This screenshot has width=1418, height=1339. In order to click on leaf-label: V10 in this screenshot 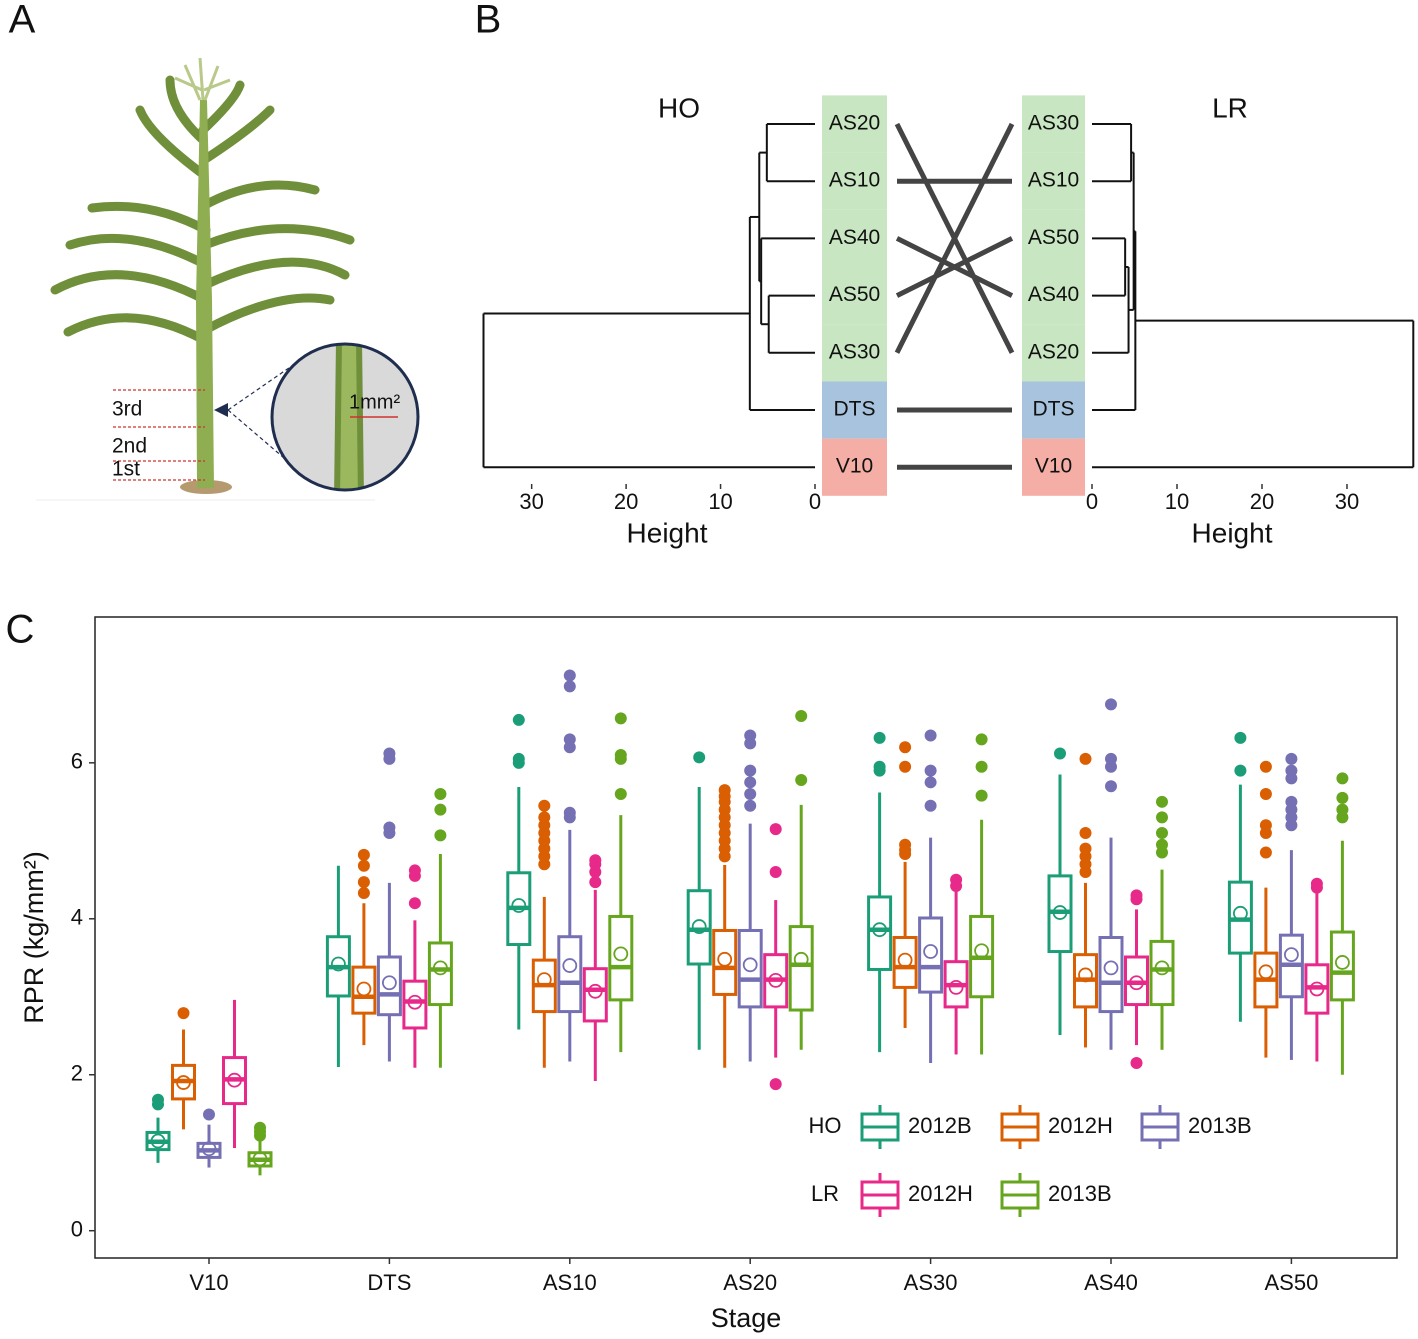, I will do `click(854, 466)`.